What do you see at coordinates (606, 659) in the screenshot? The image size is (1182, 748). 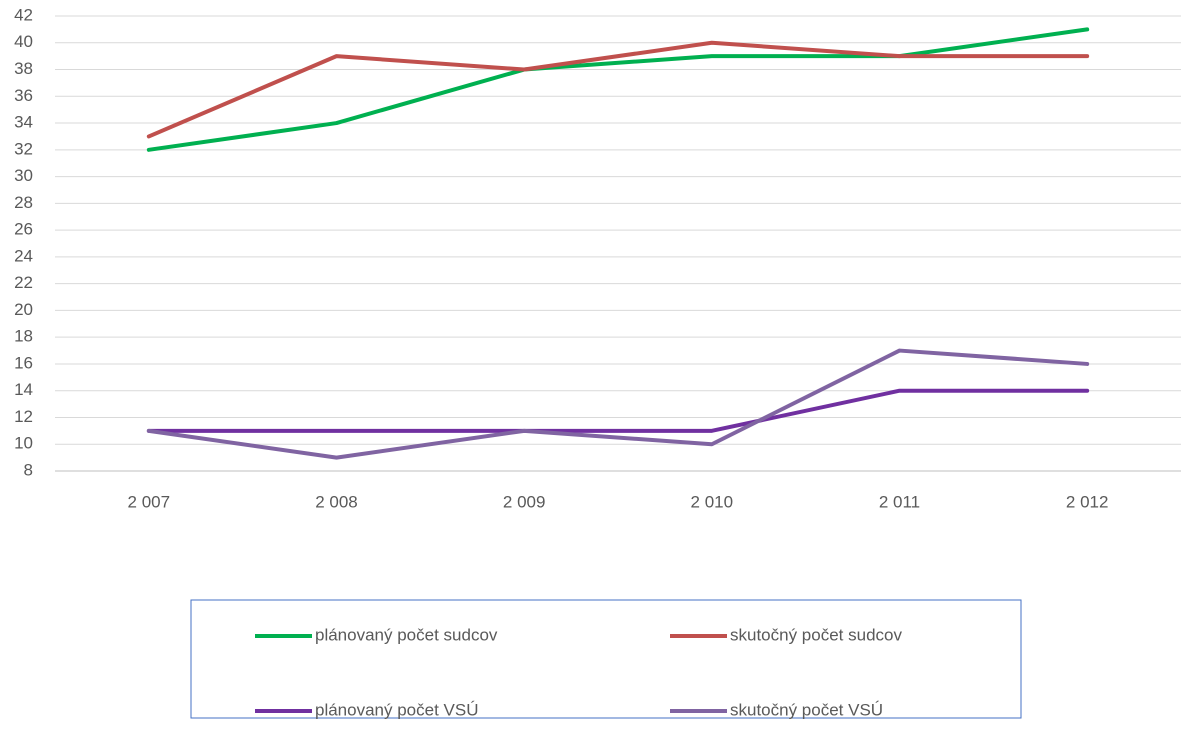 I see `legend-box` at bounding box center [606, 659].